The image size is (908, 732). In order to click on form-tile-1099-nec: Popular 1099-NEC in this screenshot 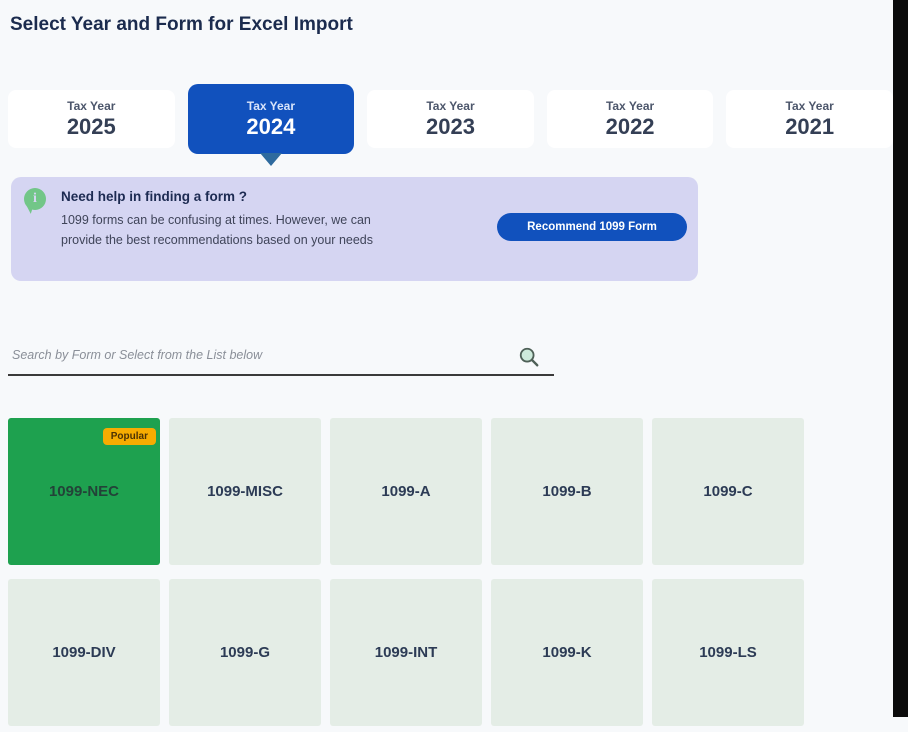, I will do `click(84, 491)`.